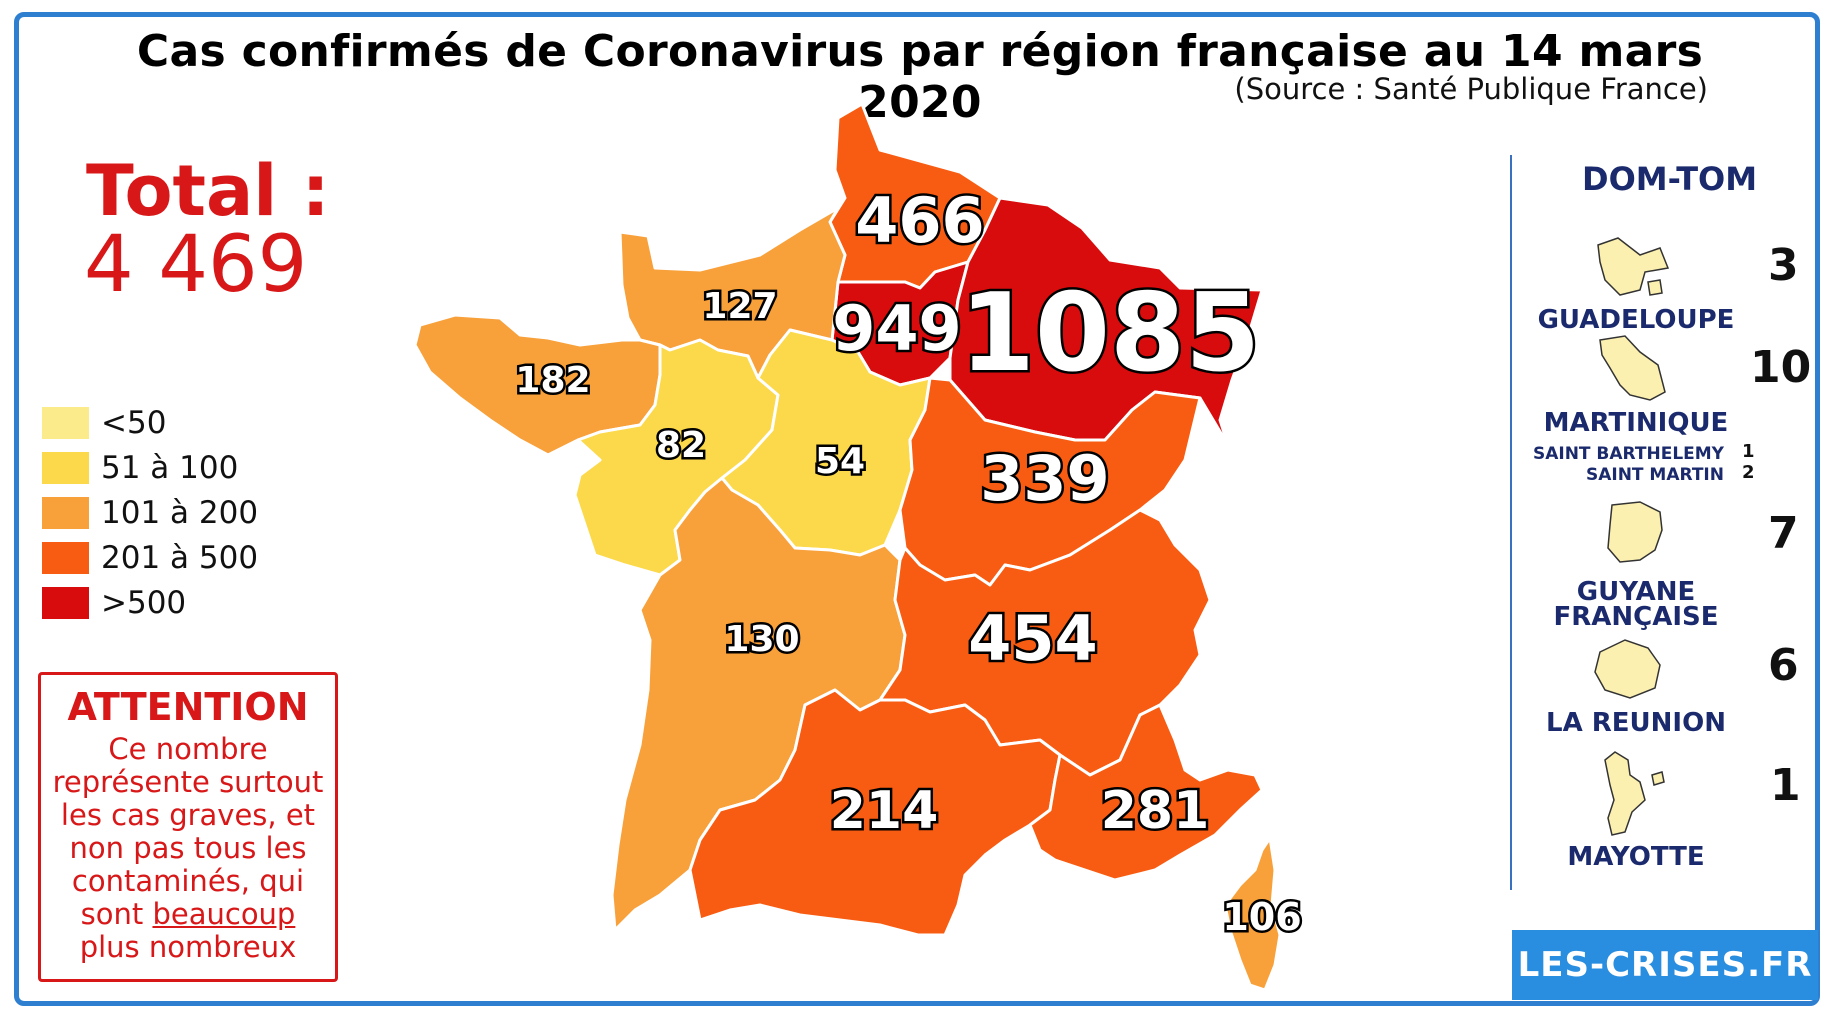  What do you see at coordinates (884, 811) in the screenshot?
I see `region-value-label: 214` at bounding box center [884, 811].